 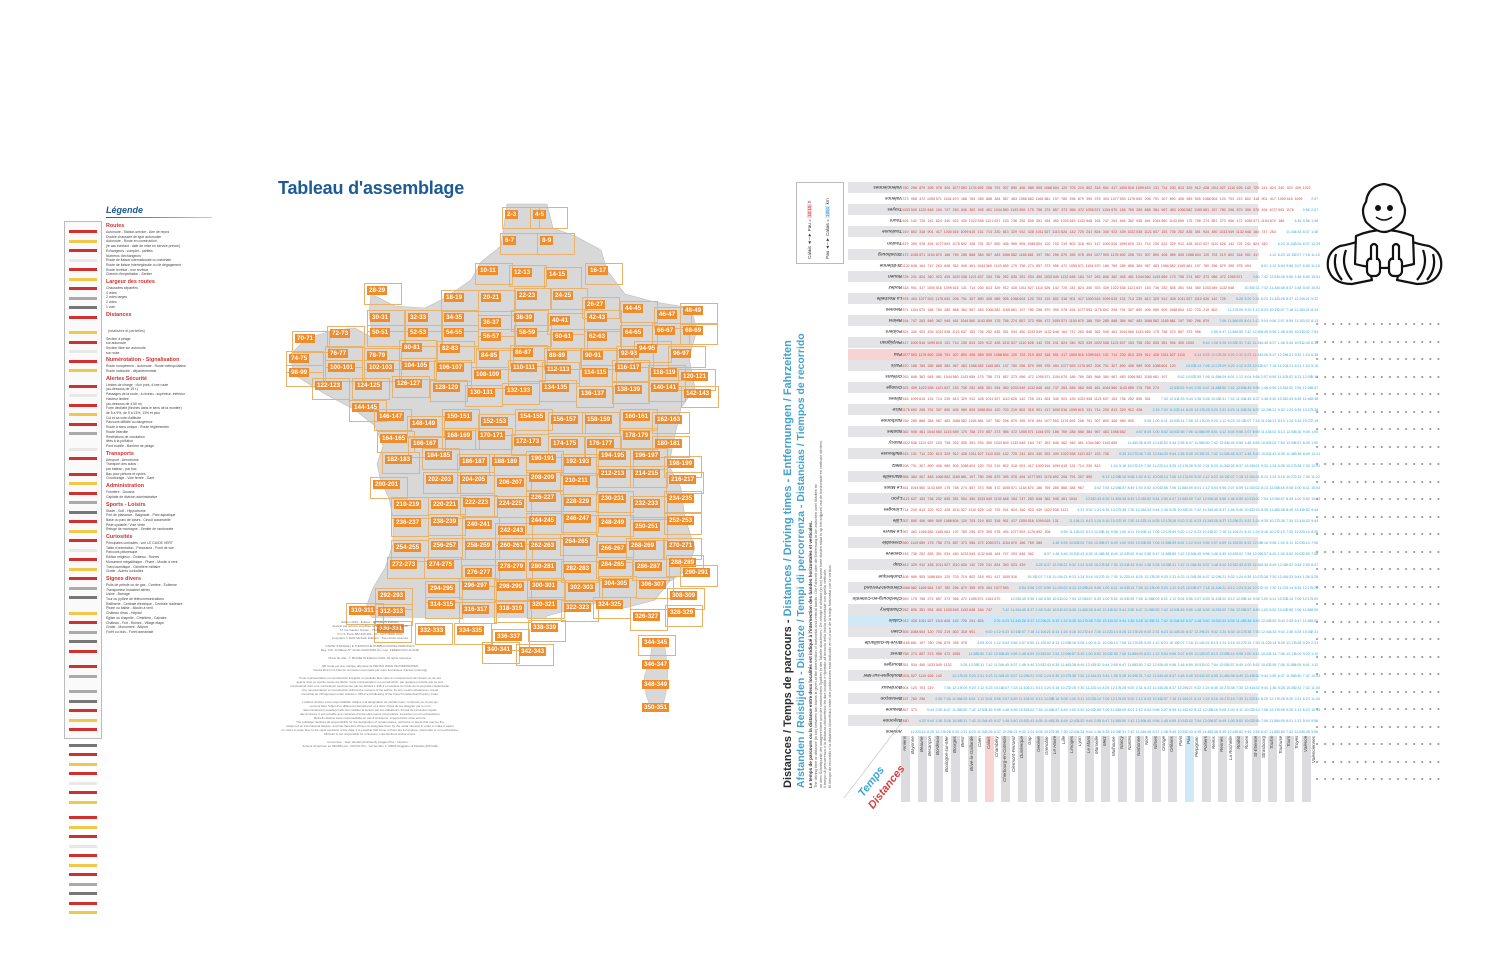 What do you see at coordinates (506, 461) in the screenshot?
I see `map-tile-188-189: 188-189` at bounding box center [506, 461].